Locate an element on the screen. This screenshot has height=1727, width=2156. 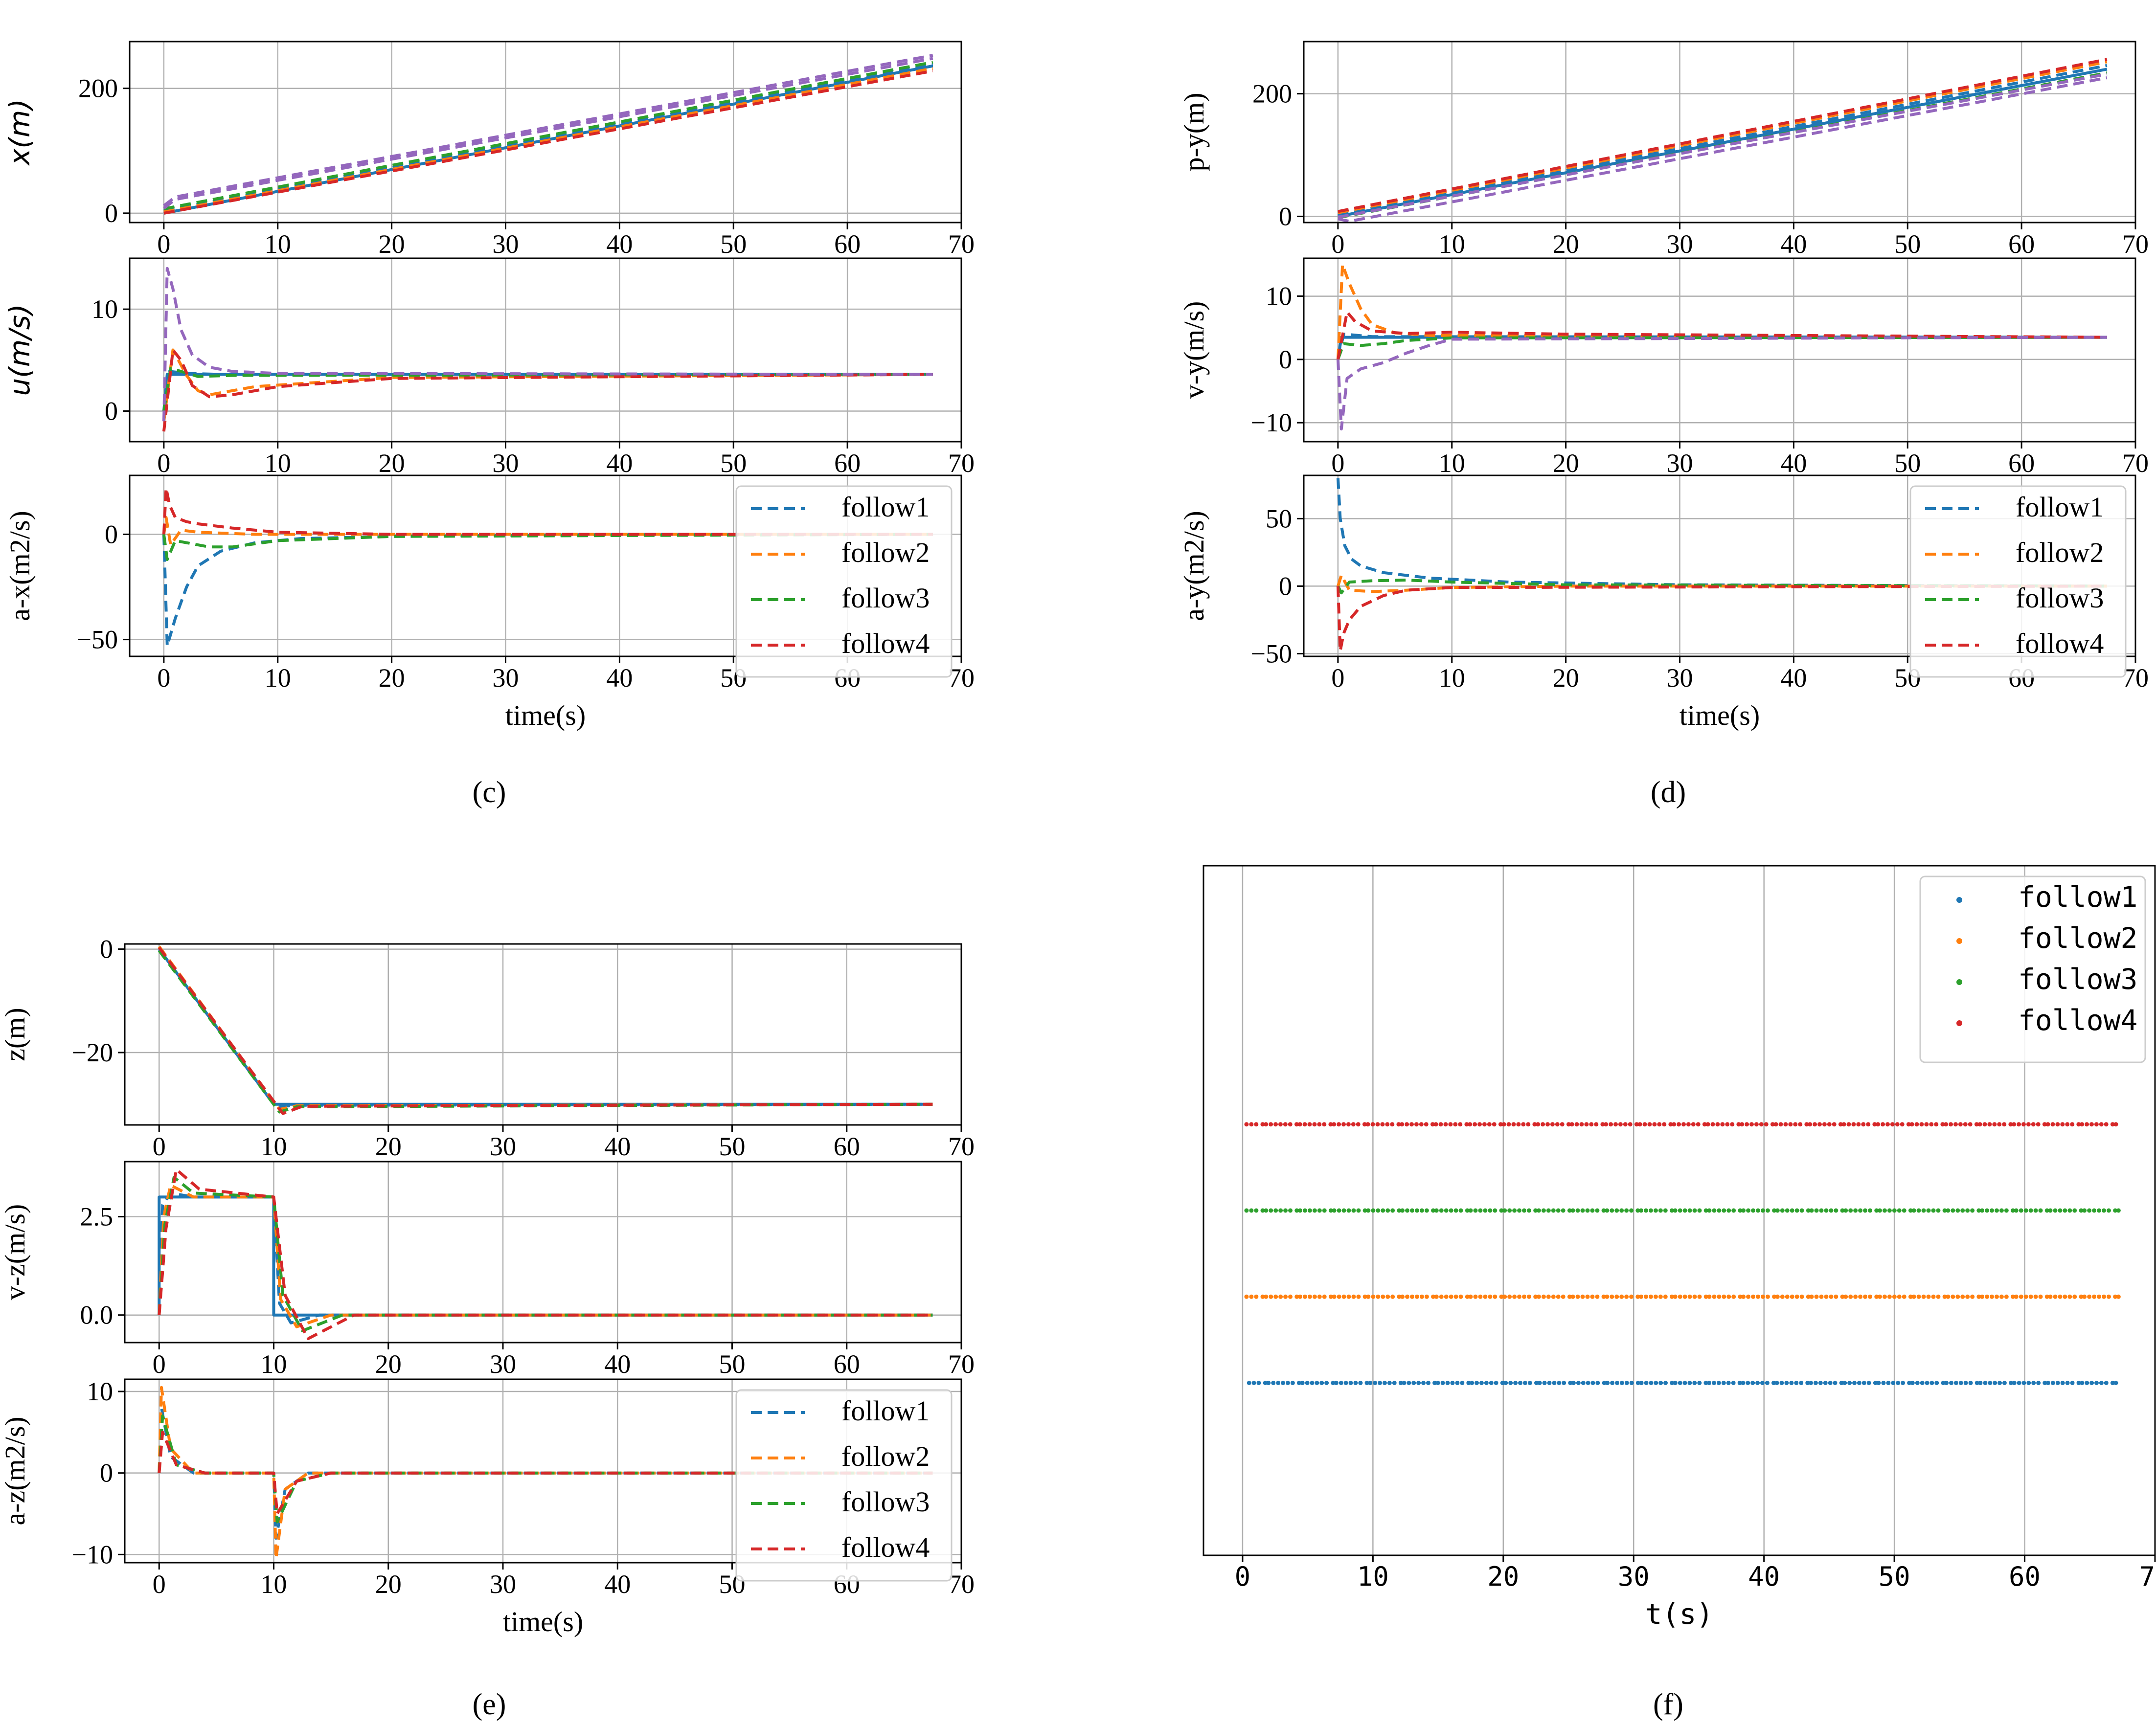
series-line-follow2 is located at coordinates (1722, 312).